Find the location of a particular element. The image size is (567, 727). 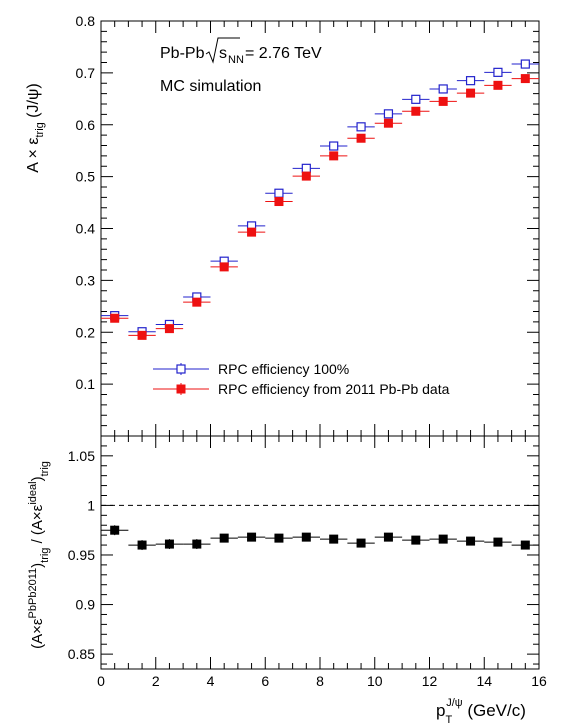

top-y-tick-label: 0.6 is located at coordinates (86, 125).